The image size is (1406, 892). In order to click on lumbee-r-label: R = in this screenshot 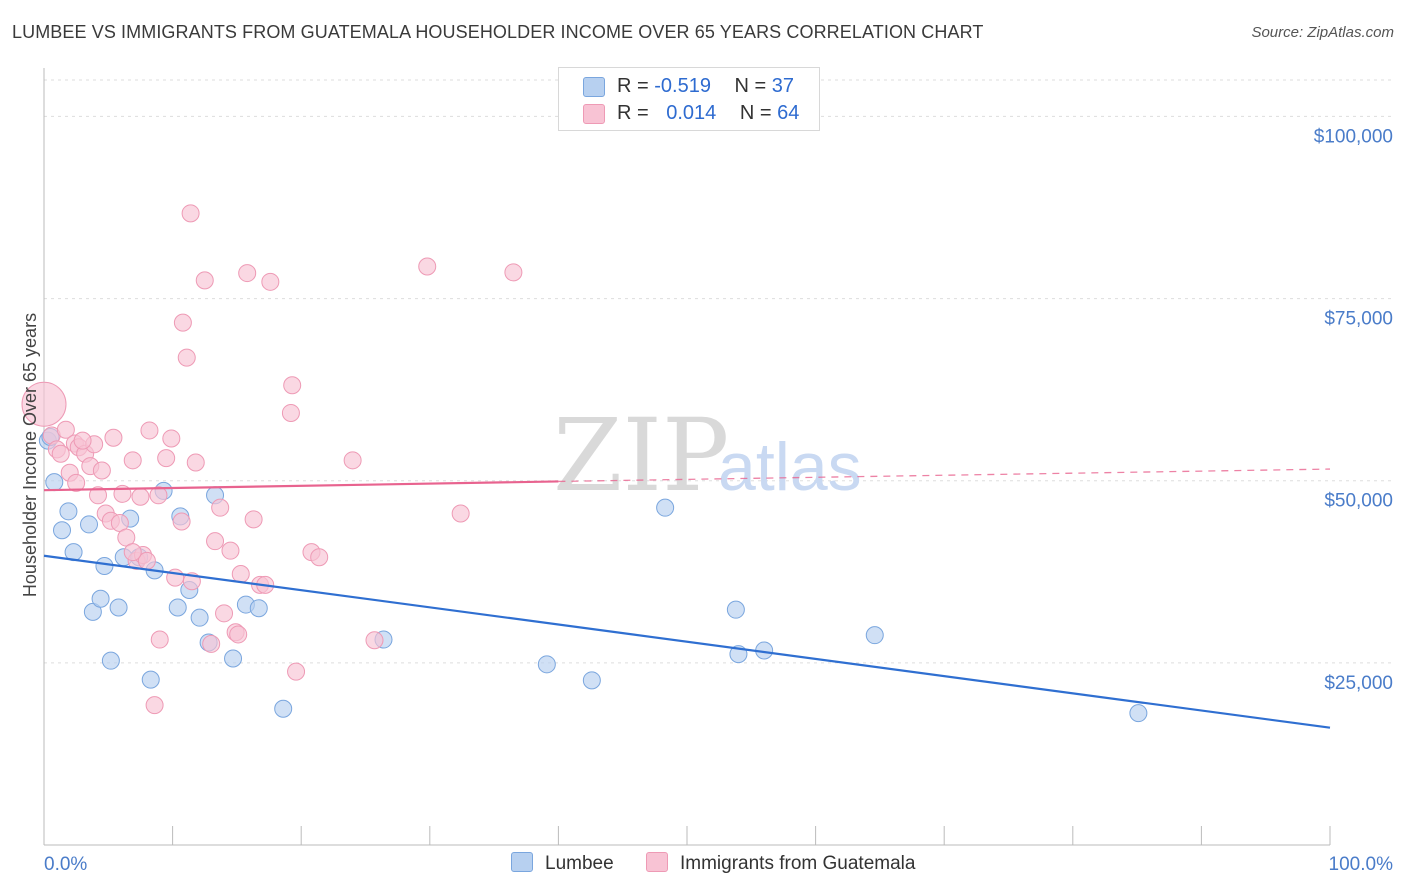, I will do `click(636, 86)`.